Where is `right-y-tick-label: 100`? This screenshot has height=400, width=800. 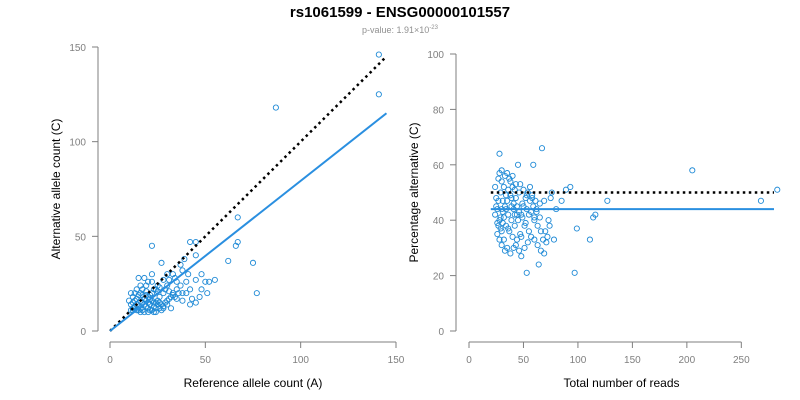 right-y-tick-label: 100 is located at coordinates (435, 55).